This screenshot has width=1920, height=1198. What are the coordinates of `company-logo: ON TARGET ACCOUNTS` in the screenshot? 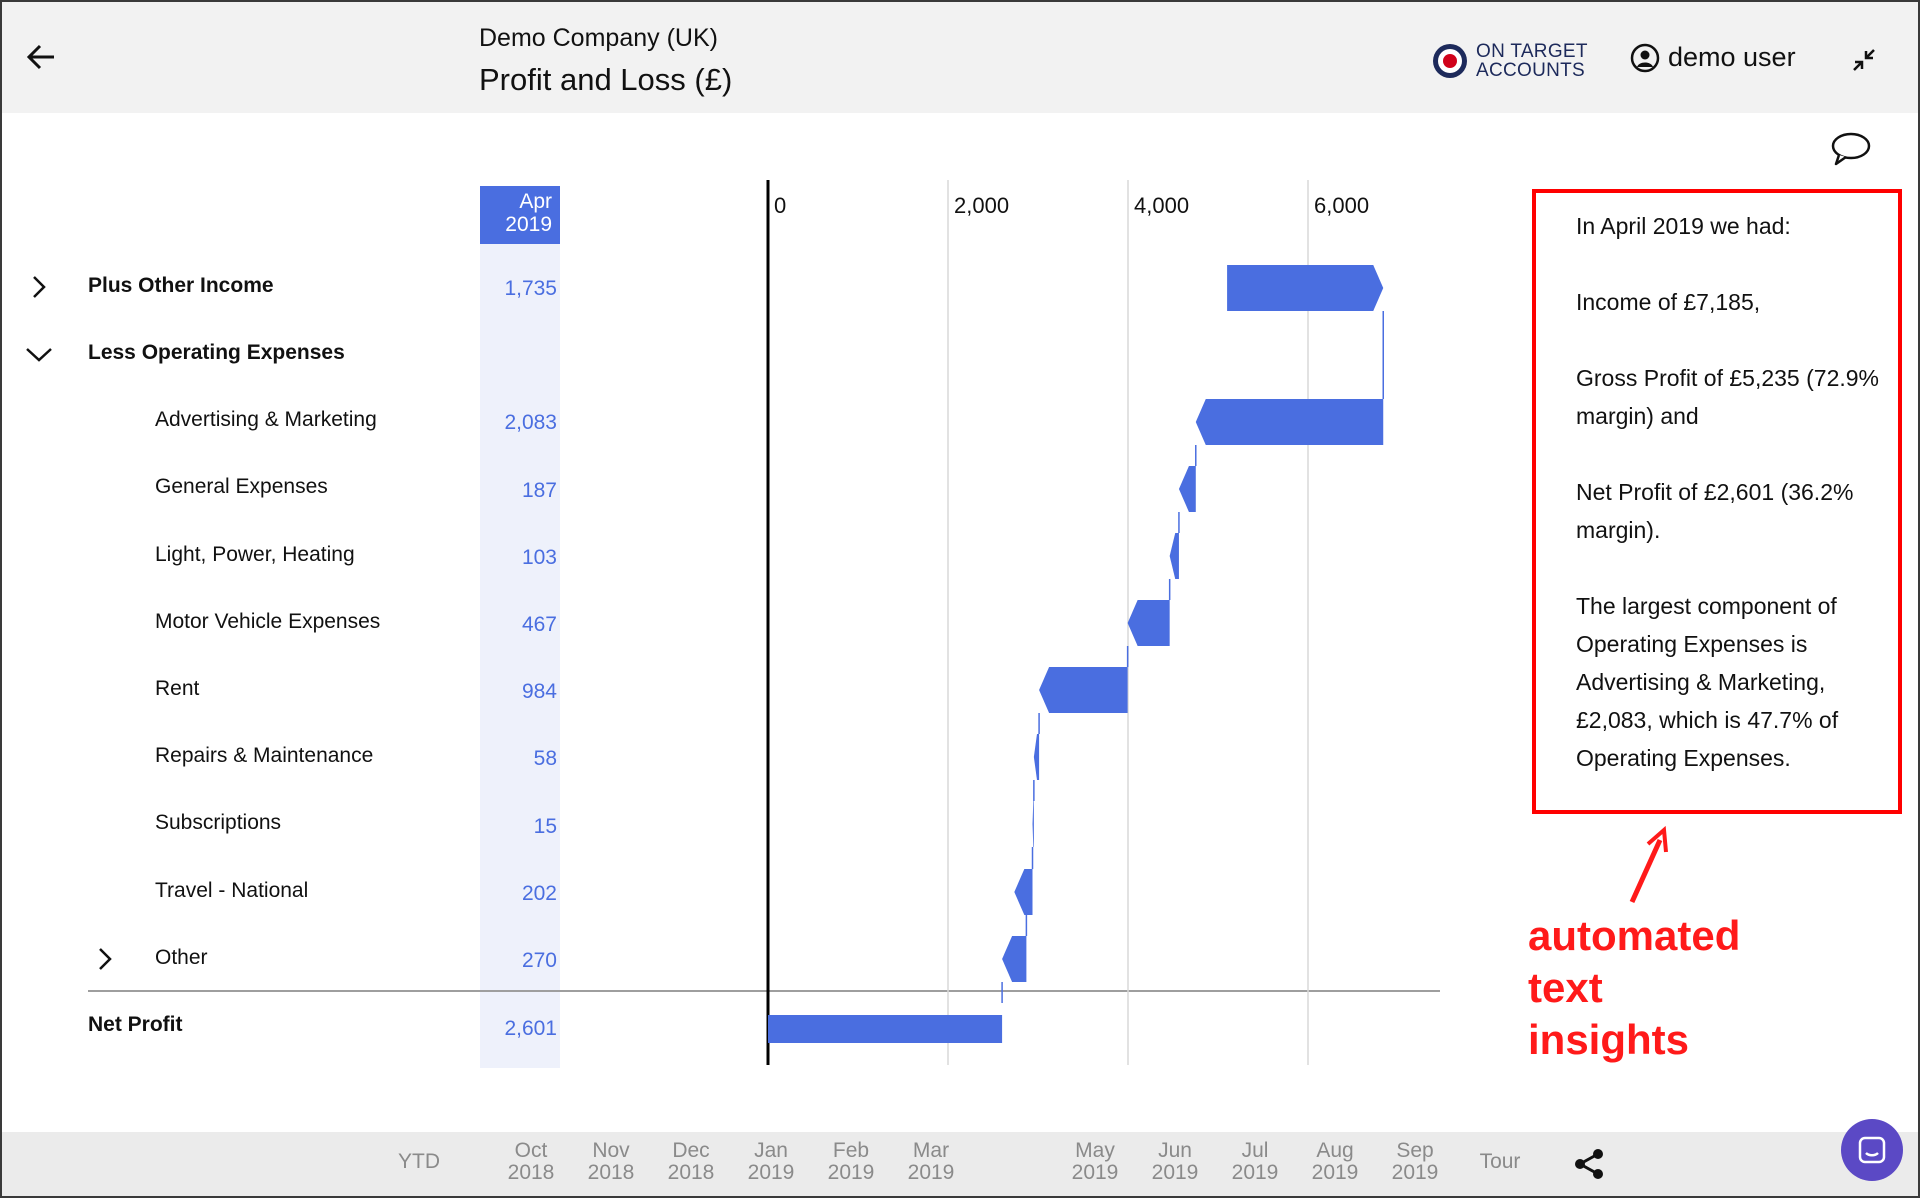 It's located at (1510, 61).